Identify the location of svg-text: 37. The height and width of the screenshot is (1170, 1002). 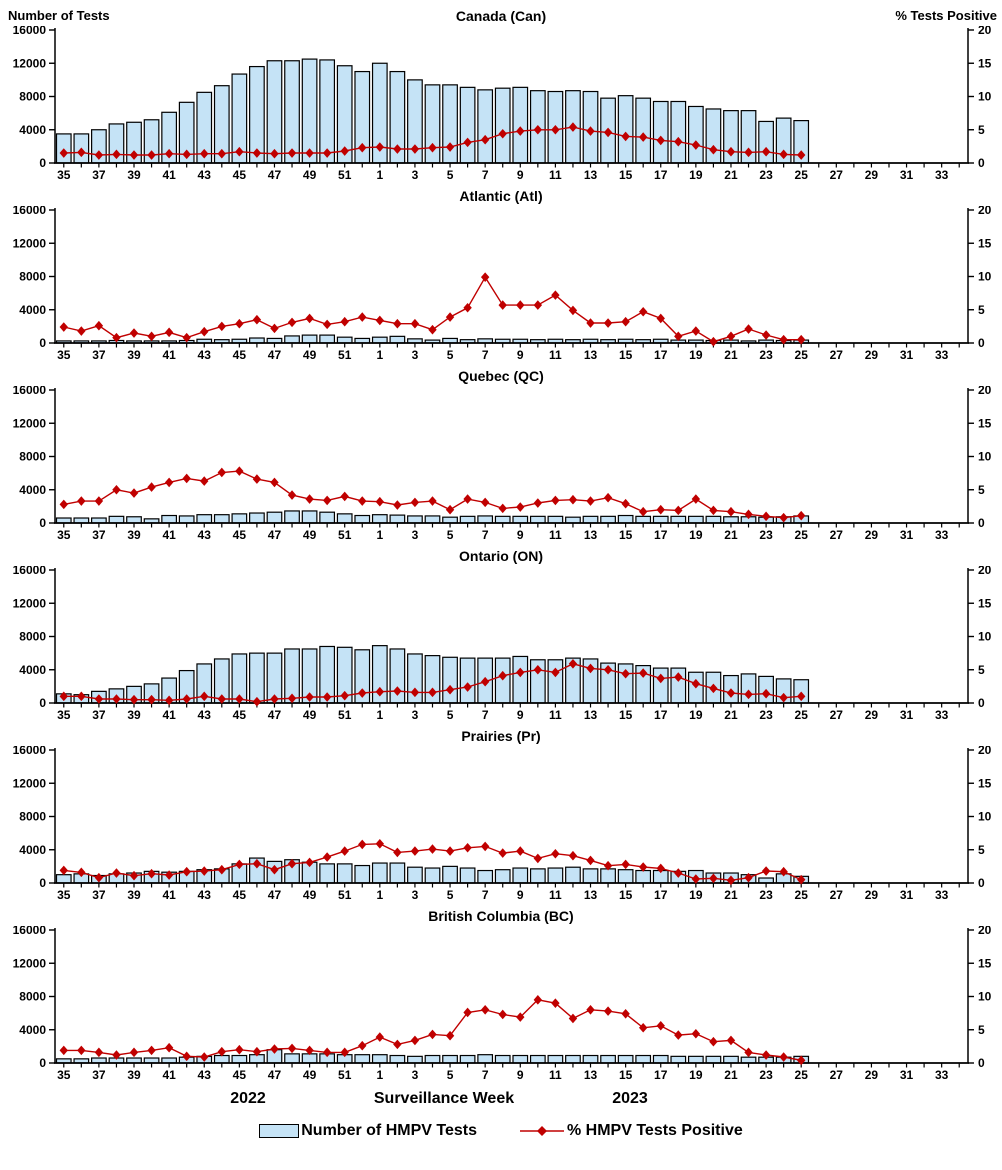
(99, 535).